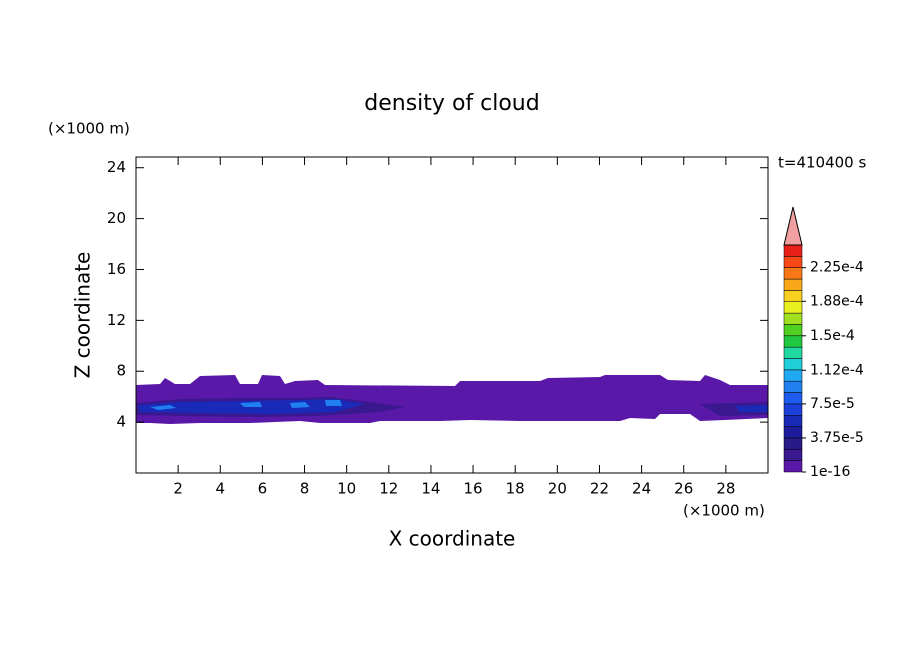 This screenshot has height=654, width=904. What do you see at coordinates (305, 489) in the screenshot?
I see `x-tick-label: 8` at bounding box center [305, 489].